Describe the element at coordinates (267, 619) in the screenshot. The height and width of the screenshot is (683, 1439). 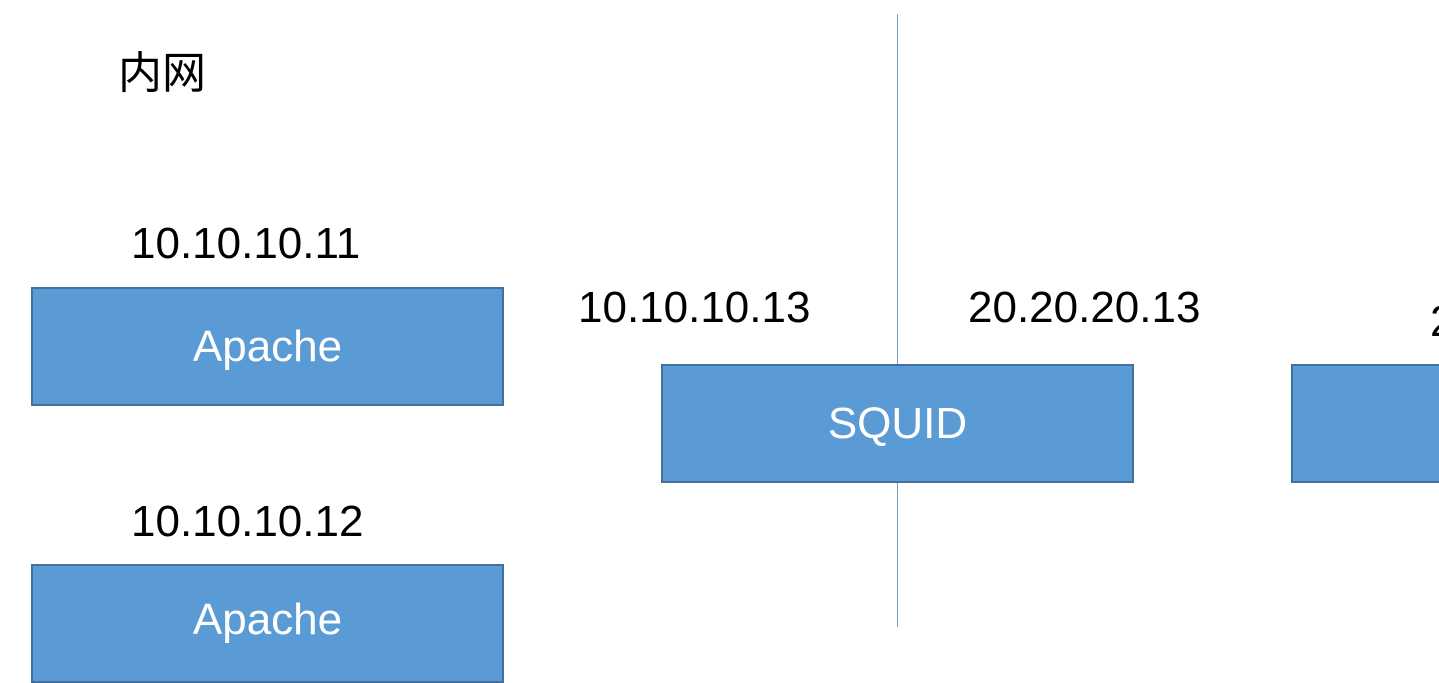
I see `apache-2-label: Apache` at that location.